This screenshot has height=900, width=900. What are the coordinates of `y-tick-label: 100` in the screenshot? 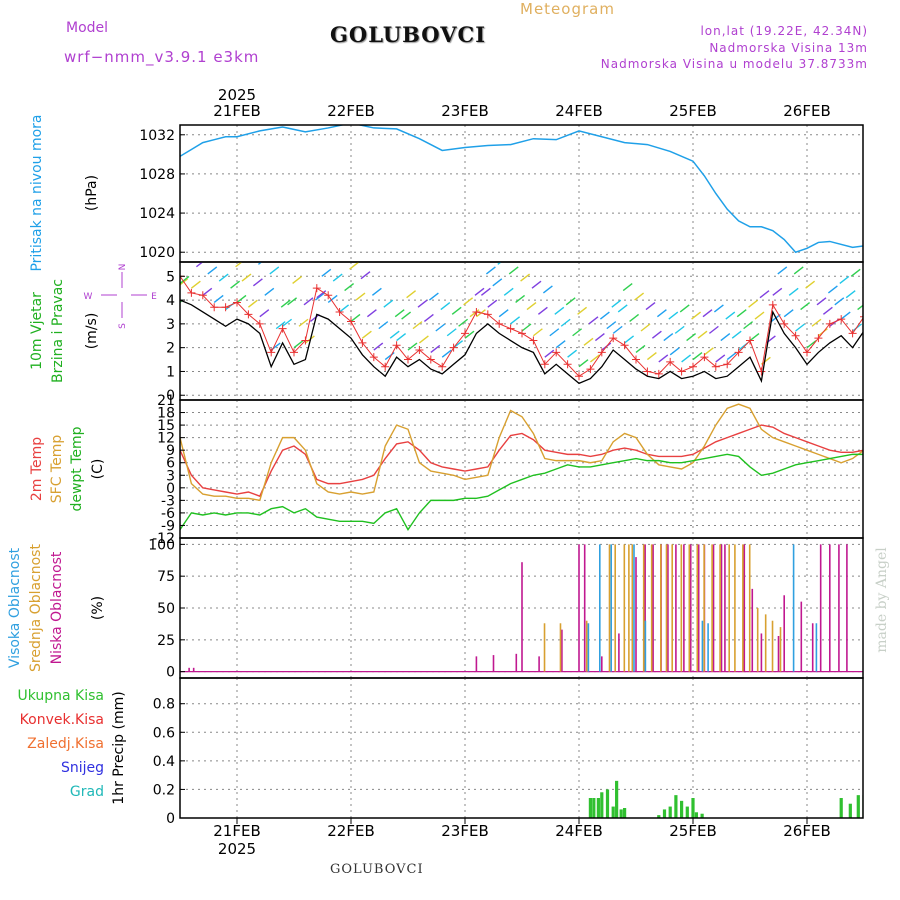 It's located at (161, 545).